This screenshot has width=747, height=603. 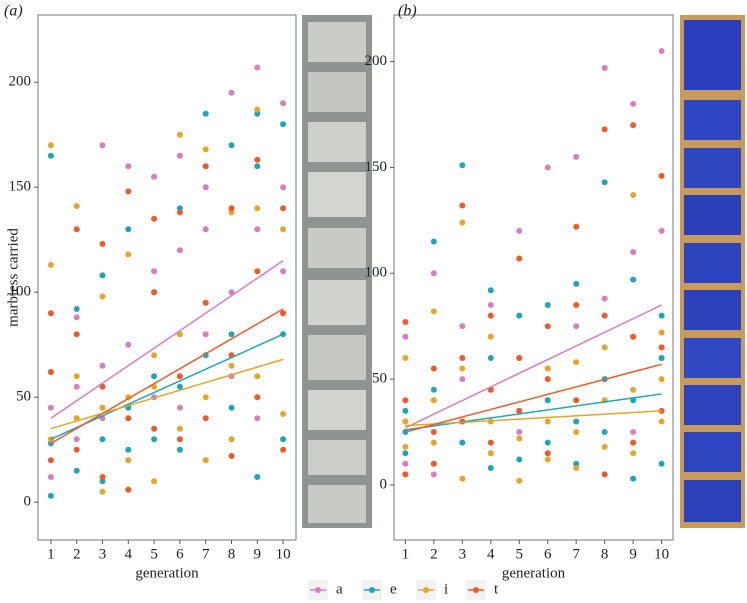 I want to click on x-axis-label: generation, so click(x=167, y=573).